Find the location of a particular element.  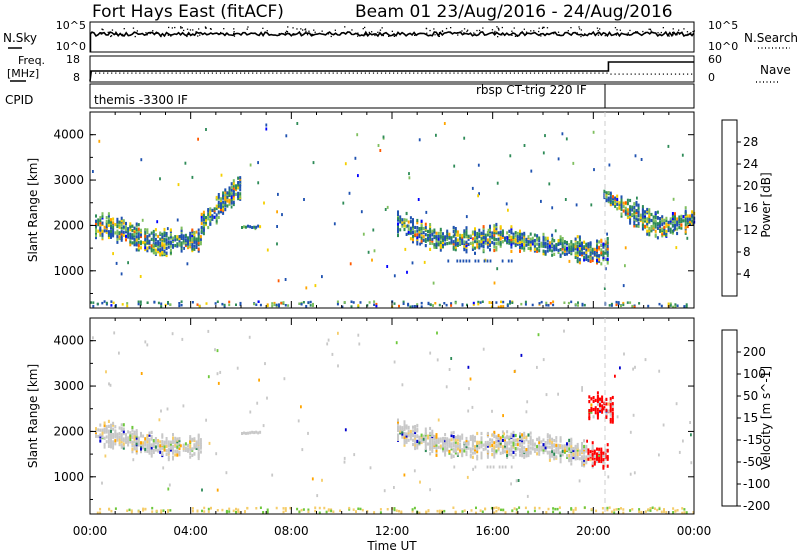

freq-panel is located at coordinates (392, 69).